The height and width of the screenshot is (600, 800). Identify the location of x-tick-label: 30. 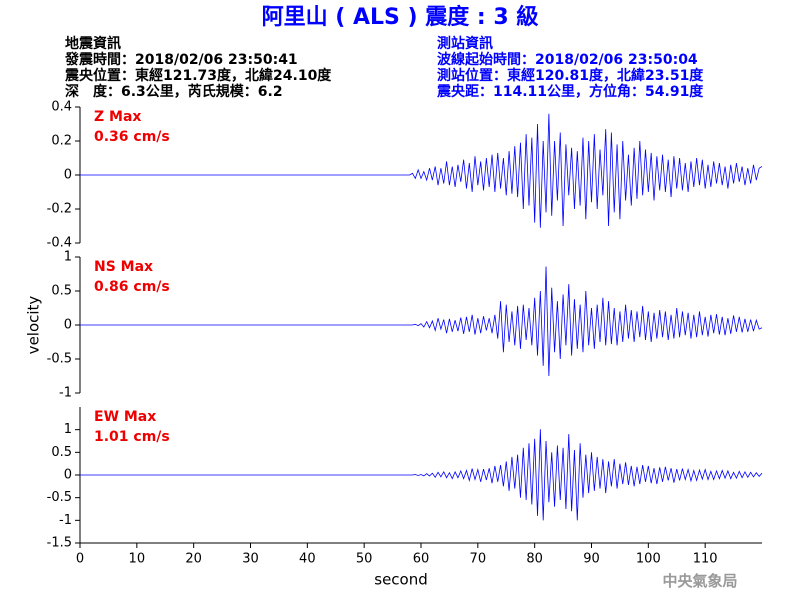
(250, 559).